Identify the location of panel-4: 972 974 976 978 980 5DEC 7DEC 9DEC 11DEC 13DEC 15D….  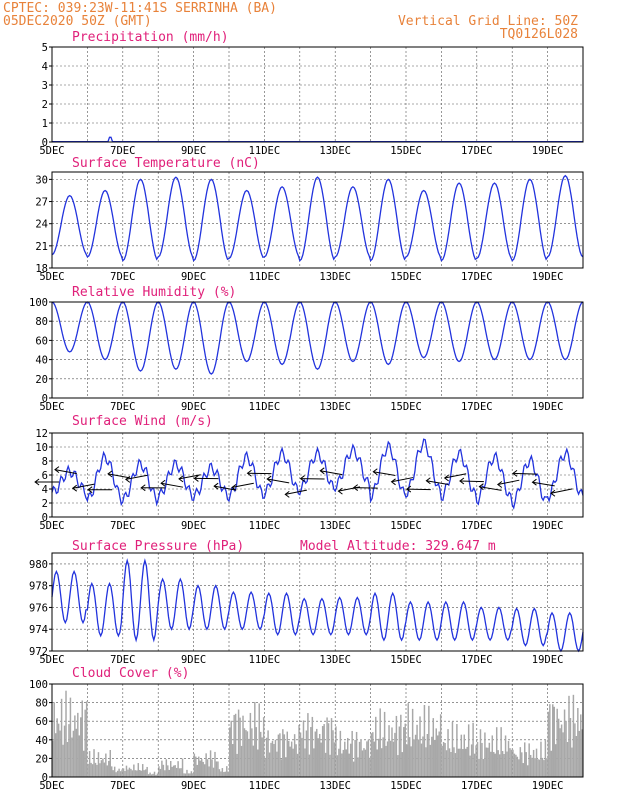
(306, 602).